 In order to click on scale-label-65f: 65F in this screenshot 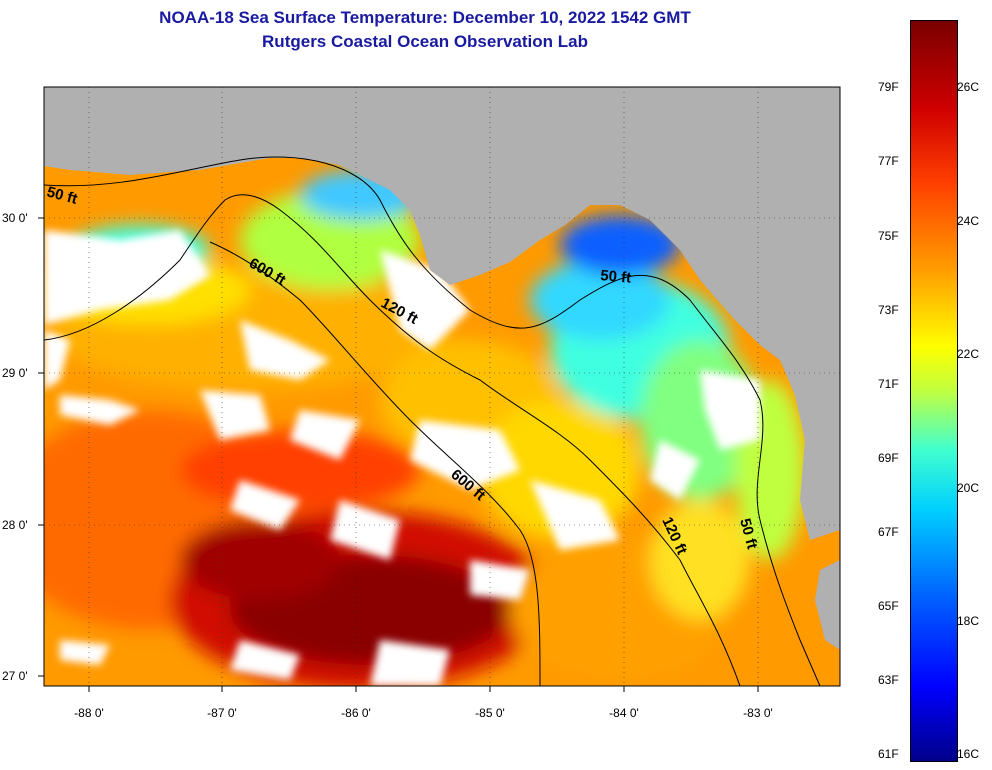, I will do `click(888, 606)`.